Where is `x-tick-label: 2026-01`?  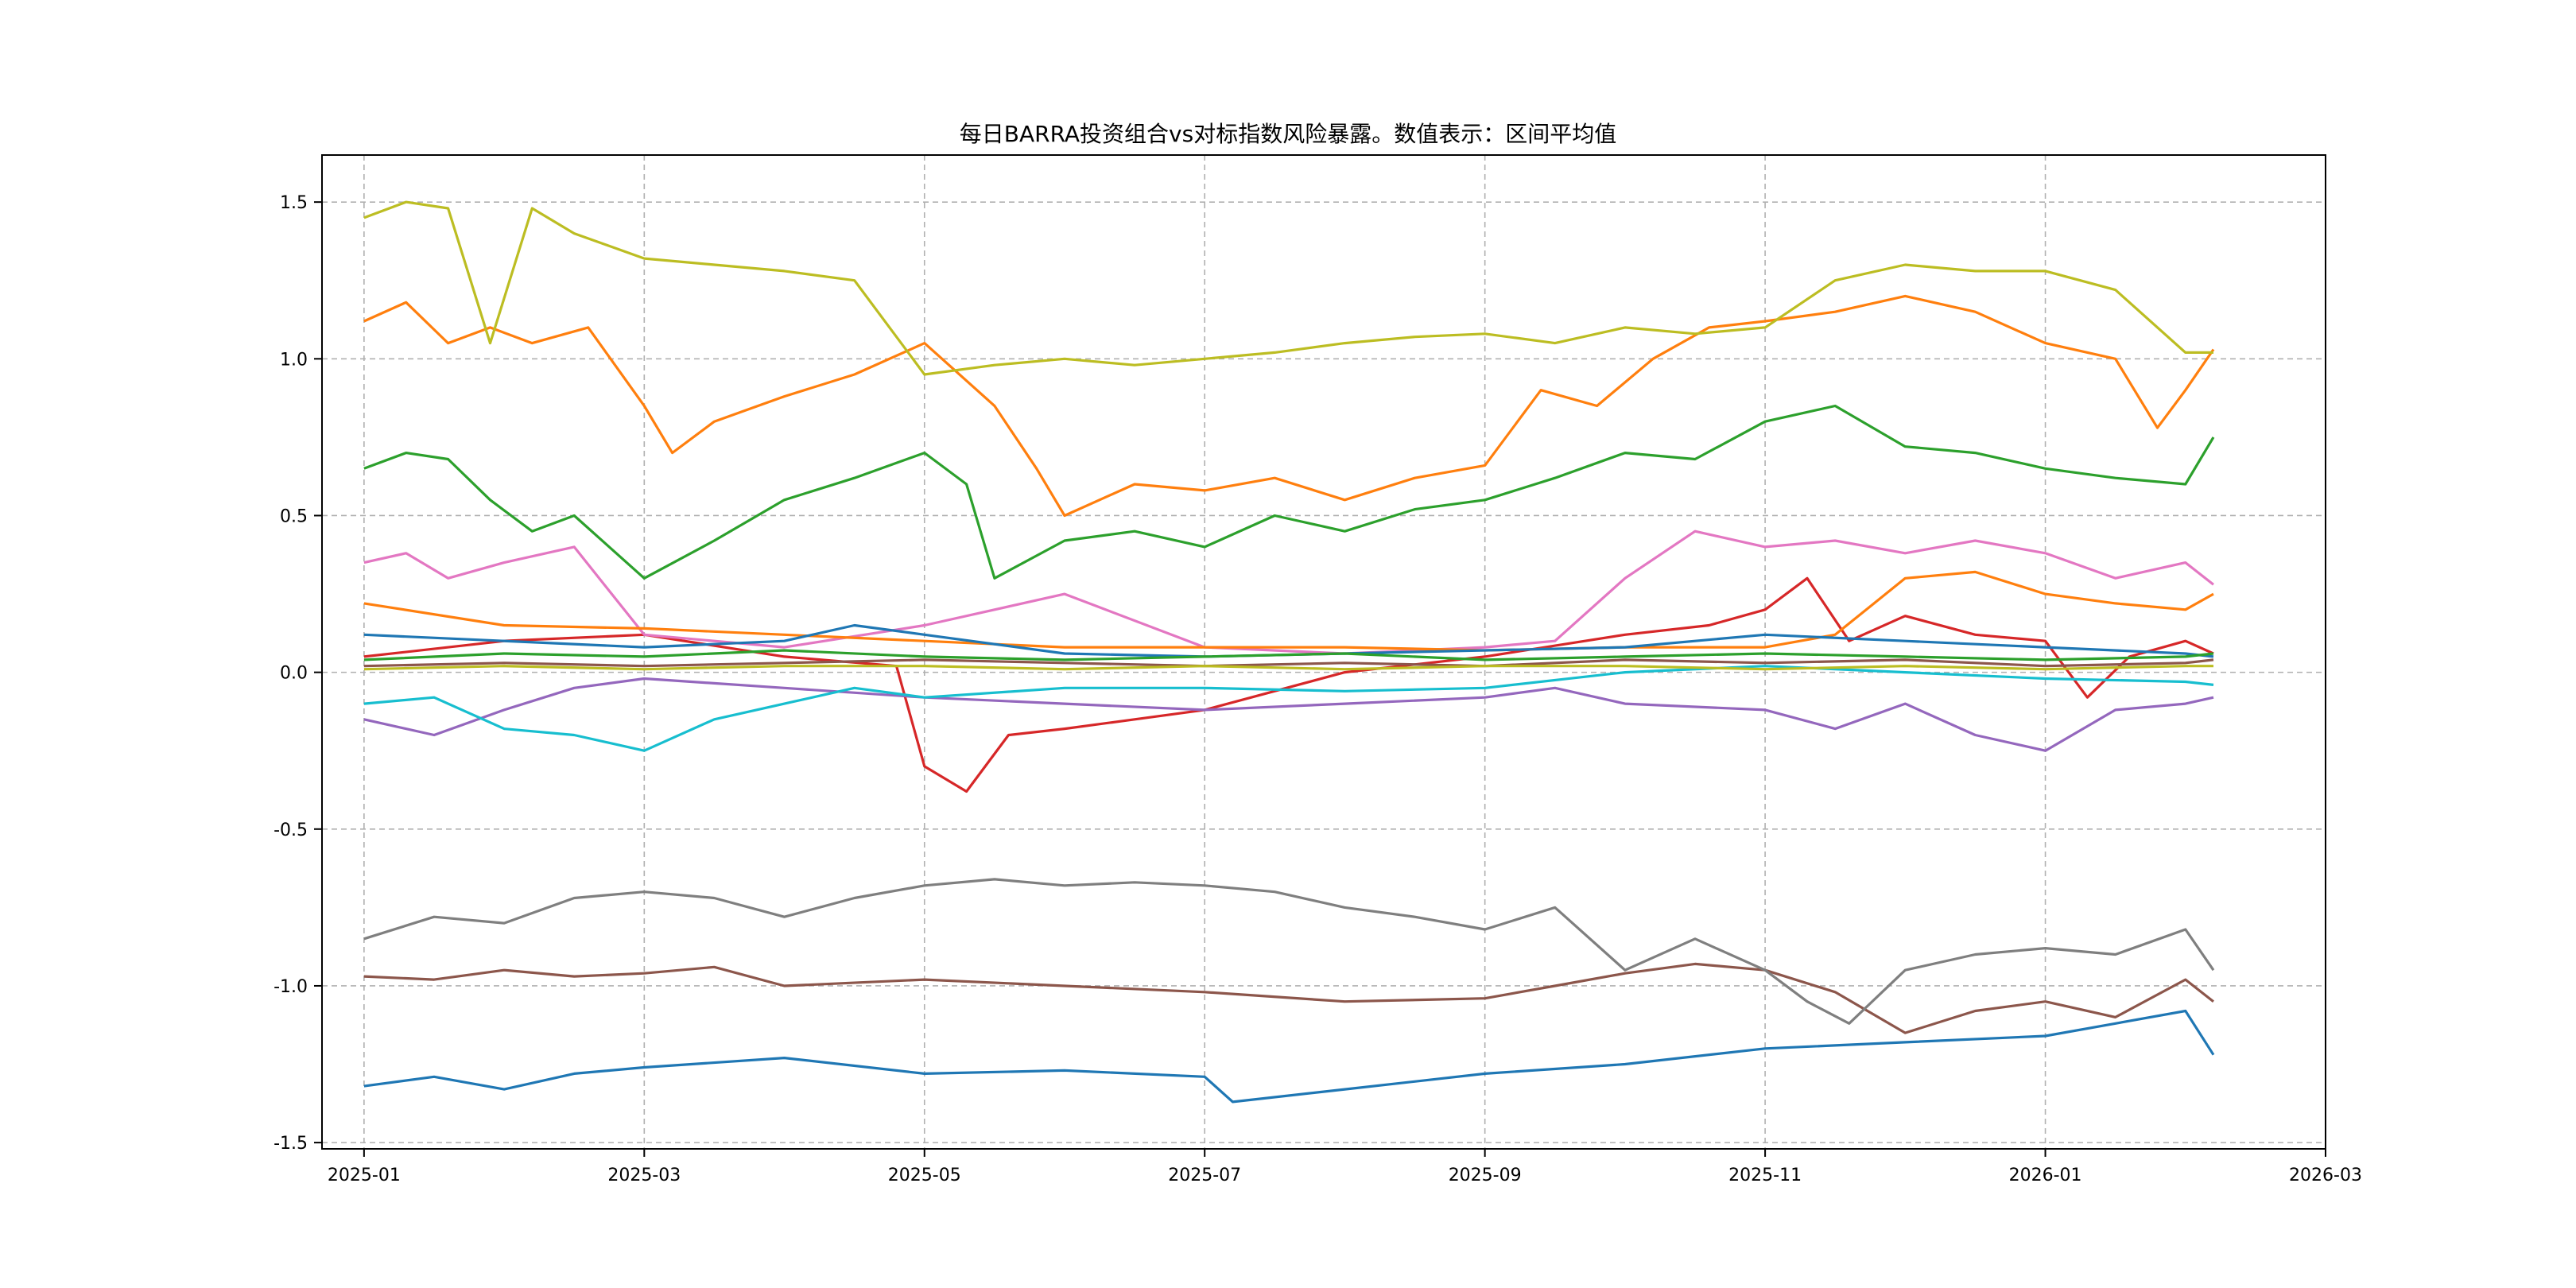 x-tick-label: 2026-01 is located at coordinates (2046, 1175).